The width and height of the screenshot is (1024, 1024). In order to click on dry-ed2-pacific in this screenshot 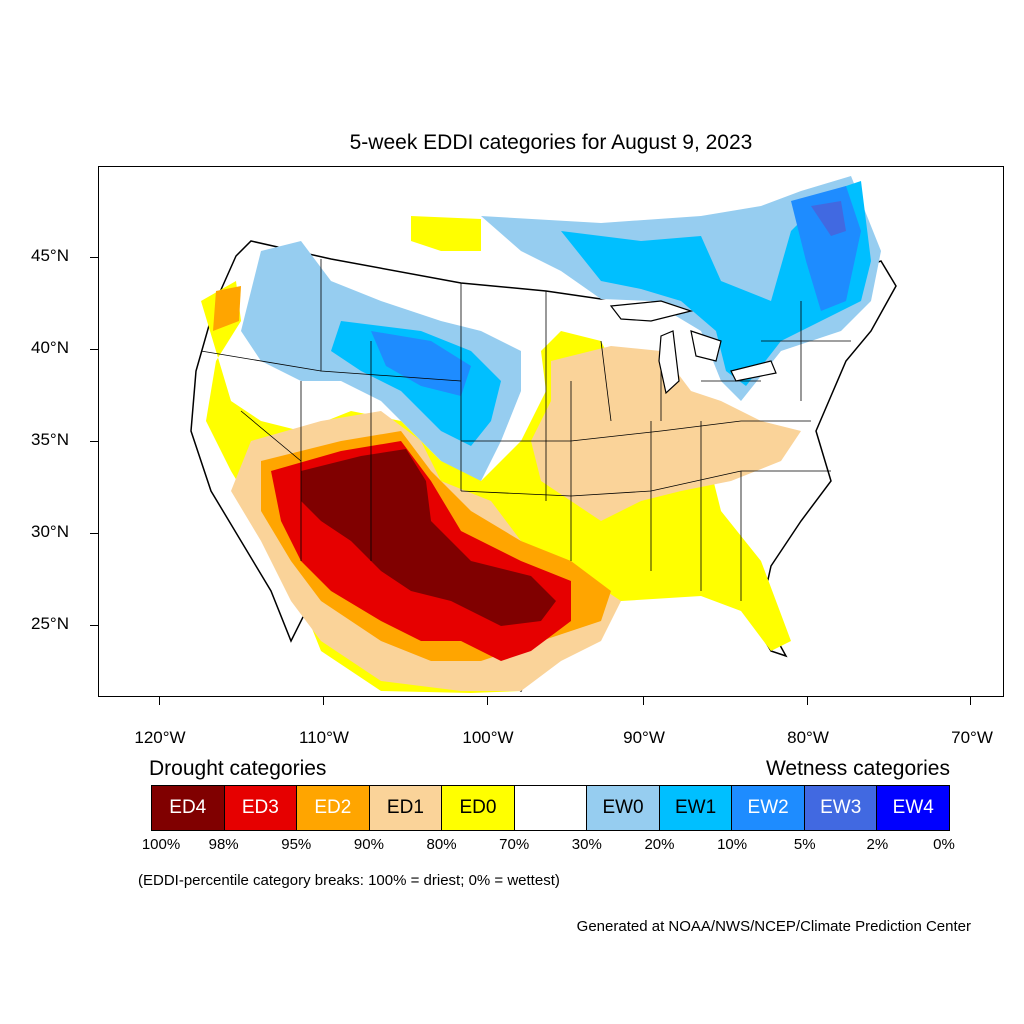, I will do `click(227, 308)`.